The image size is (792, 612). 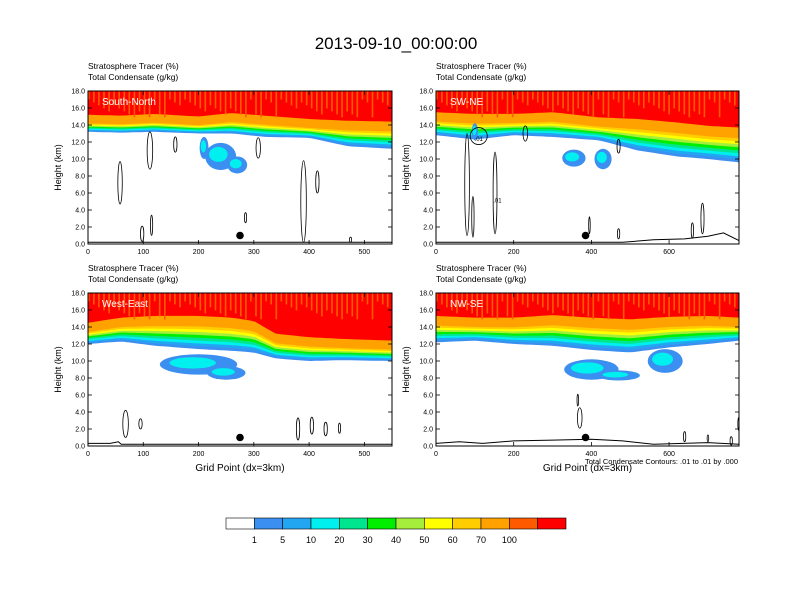 I want to click on contour-label: .01, so click(x=479, y=140).